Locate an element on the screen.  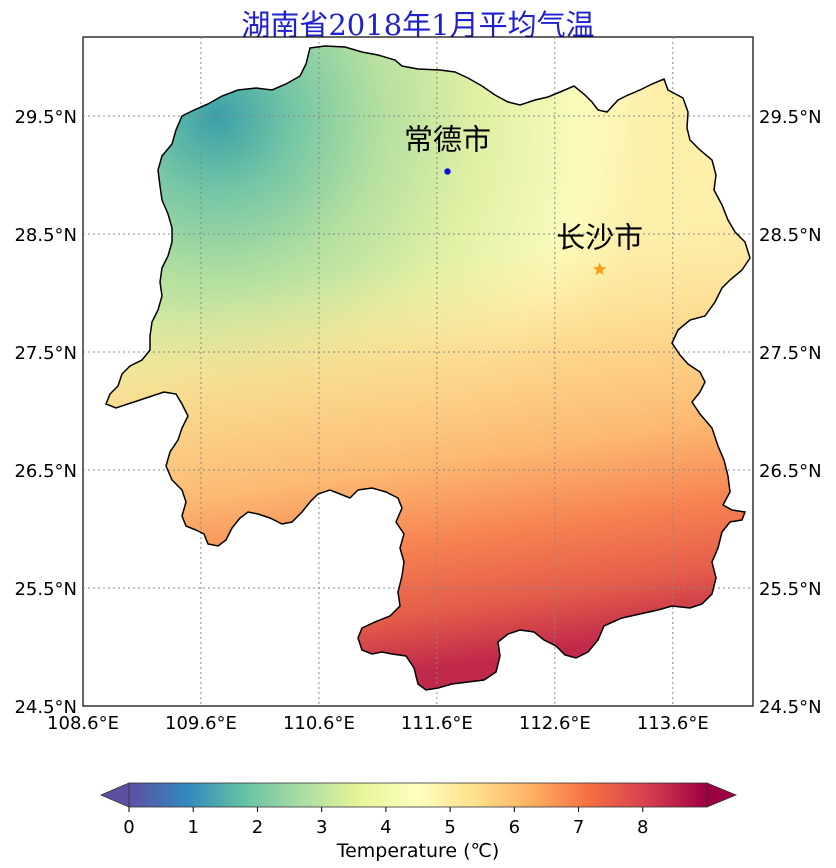
lat-tick-label-right: 27.5°N is located at coordinates (790, 353).